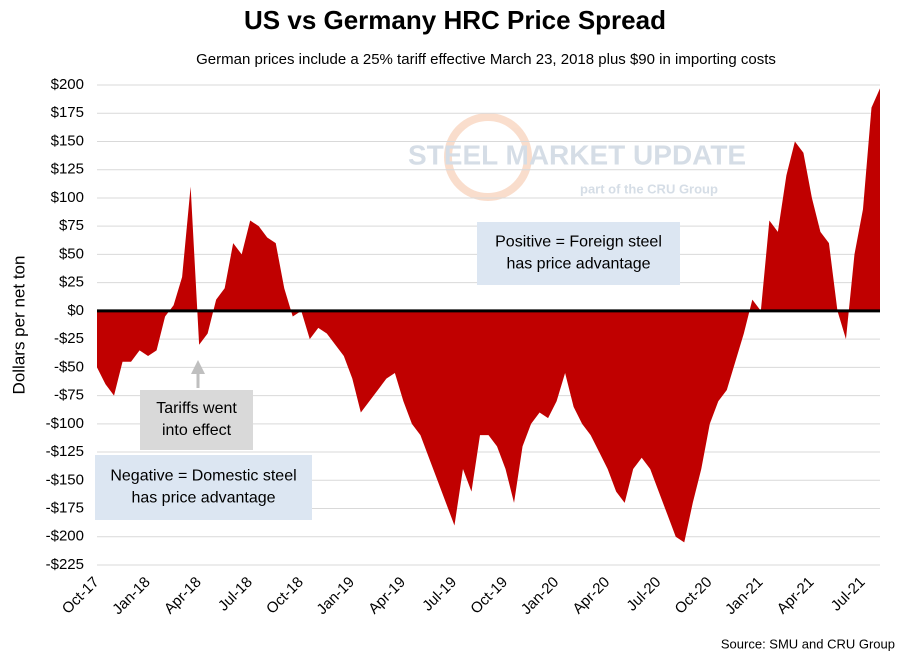 Image resolution: width=910 pixels, height=661 pixels. What do you see at coordinates (65, 564) in the screenshot?
I see `y-tick-label: -$225` at bounding box center [65, 564].